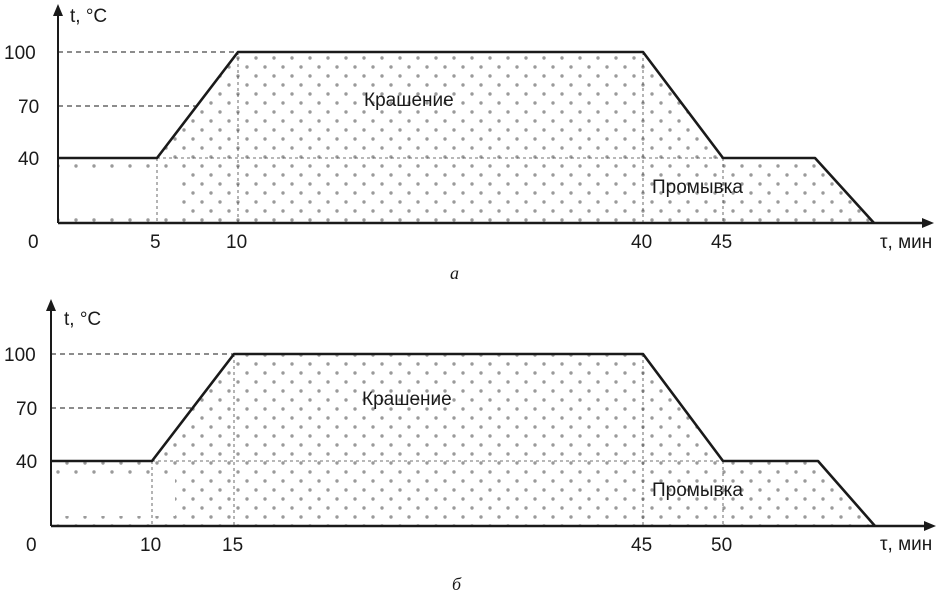  What do you see at coordinates (20, 355) in the screenshot?
I see `panel-b-y-tick-100: 100` at bounding box center [20, 355].